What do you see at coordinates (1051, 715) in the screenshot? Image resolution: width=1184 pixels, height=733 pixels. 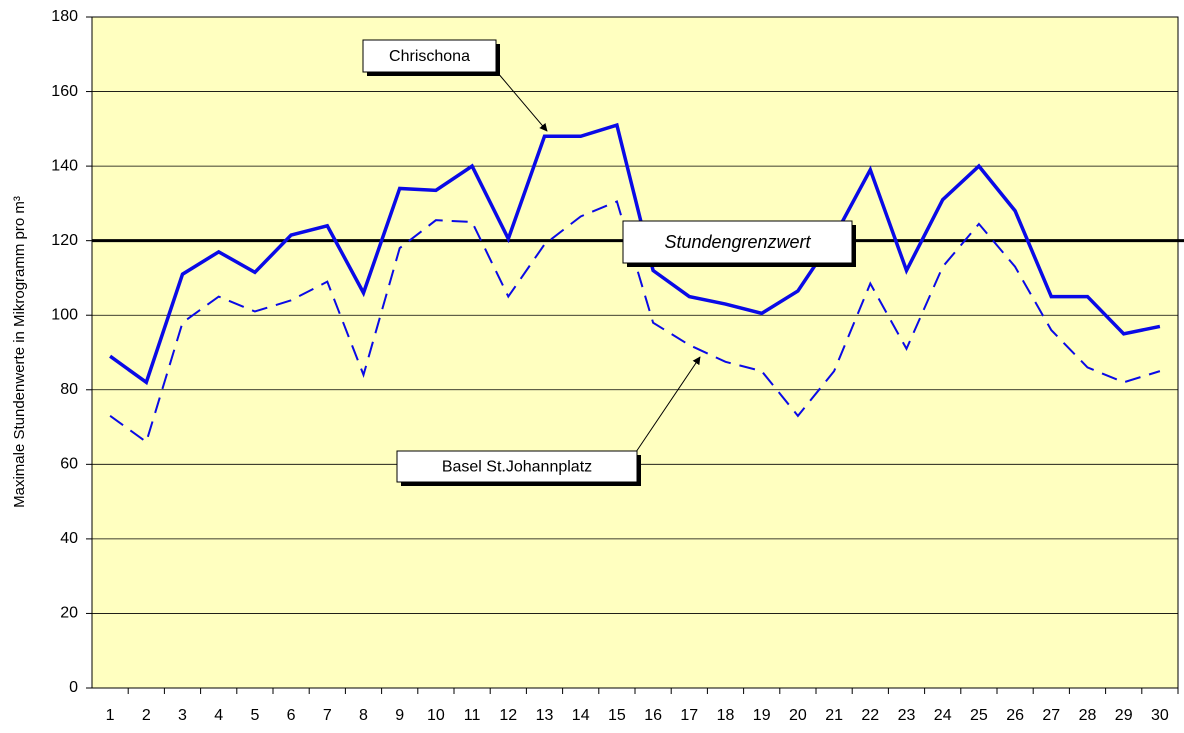 I see `x-tick-label: 27` at bounding box center [1051, 715].